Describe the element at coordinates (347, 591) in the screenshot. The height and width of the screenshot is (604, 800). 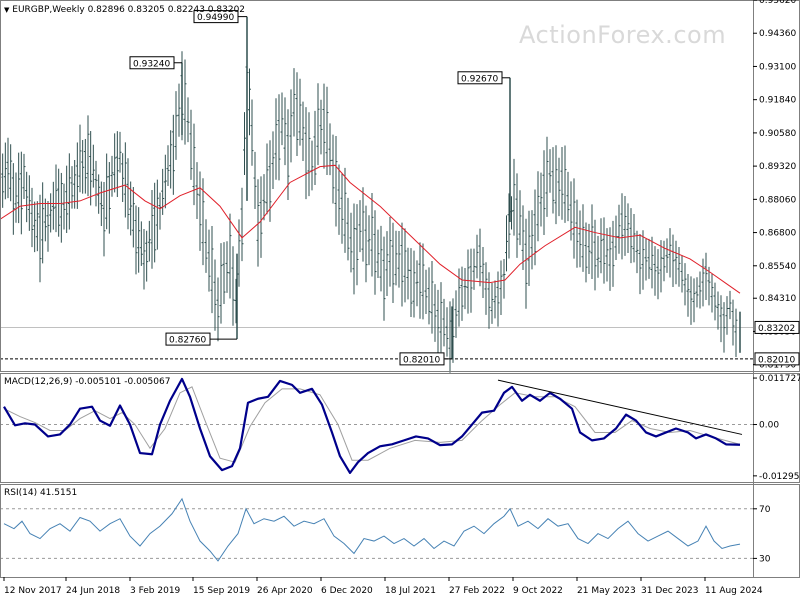
I see `x-tick-label: 6 Dec 2020` at that location.